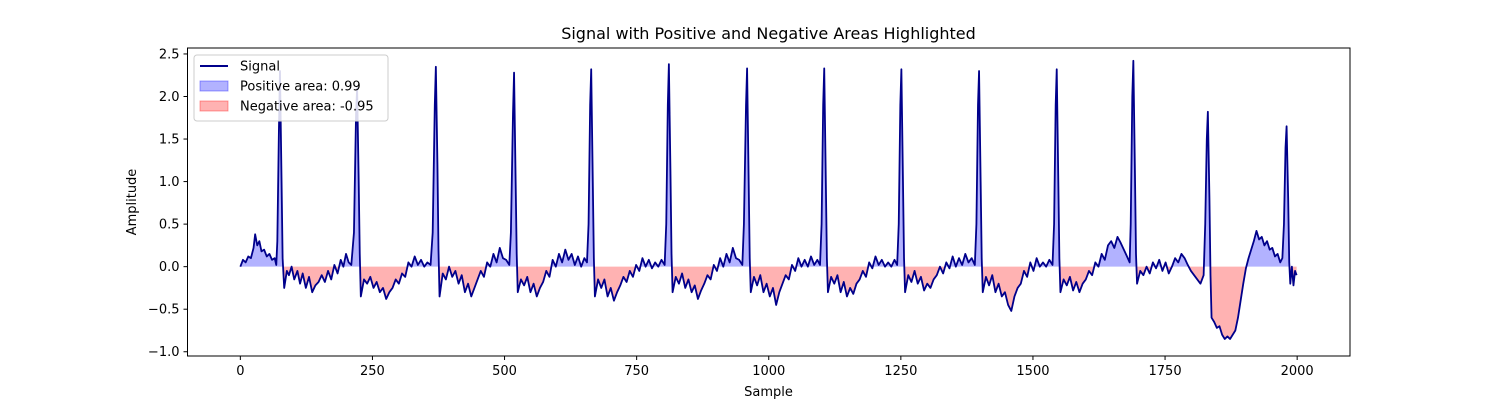 The width and height of the screenshot is (1500, 400). What do you see at coordinates (214, 86) in the screenshot?
I see `legend-positive-key` at bounding box center [214, 86].